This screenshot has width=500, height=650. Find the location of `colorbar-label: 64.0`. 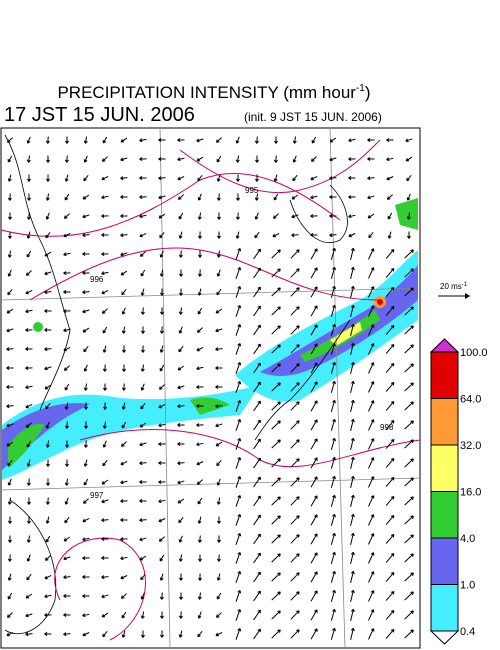

colorbar-label: 64.0 is located at coordinates (470, 400).